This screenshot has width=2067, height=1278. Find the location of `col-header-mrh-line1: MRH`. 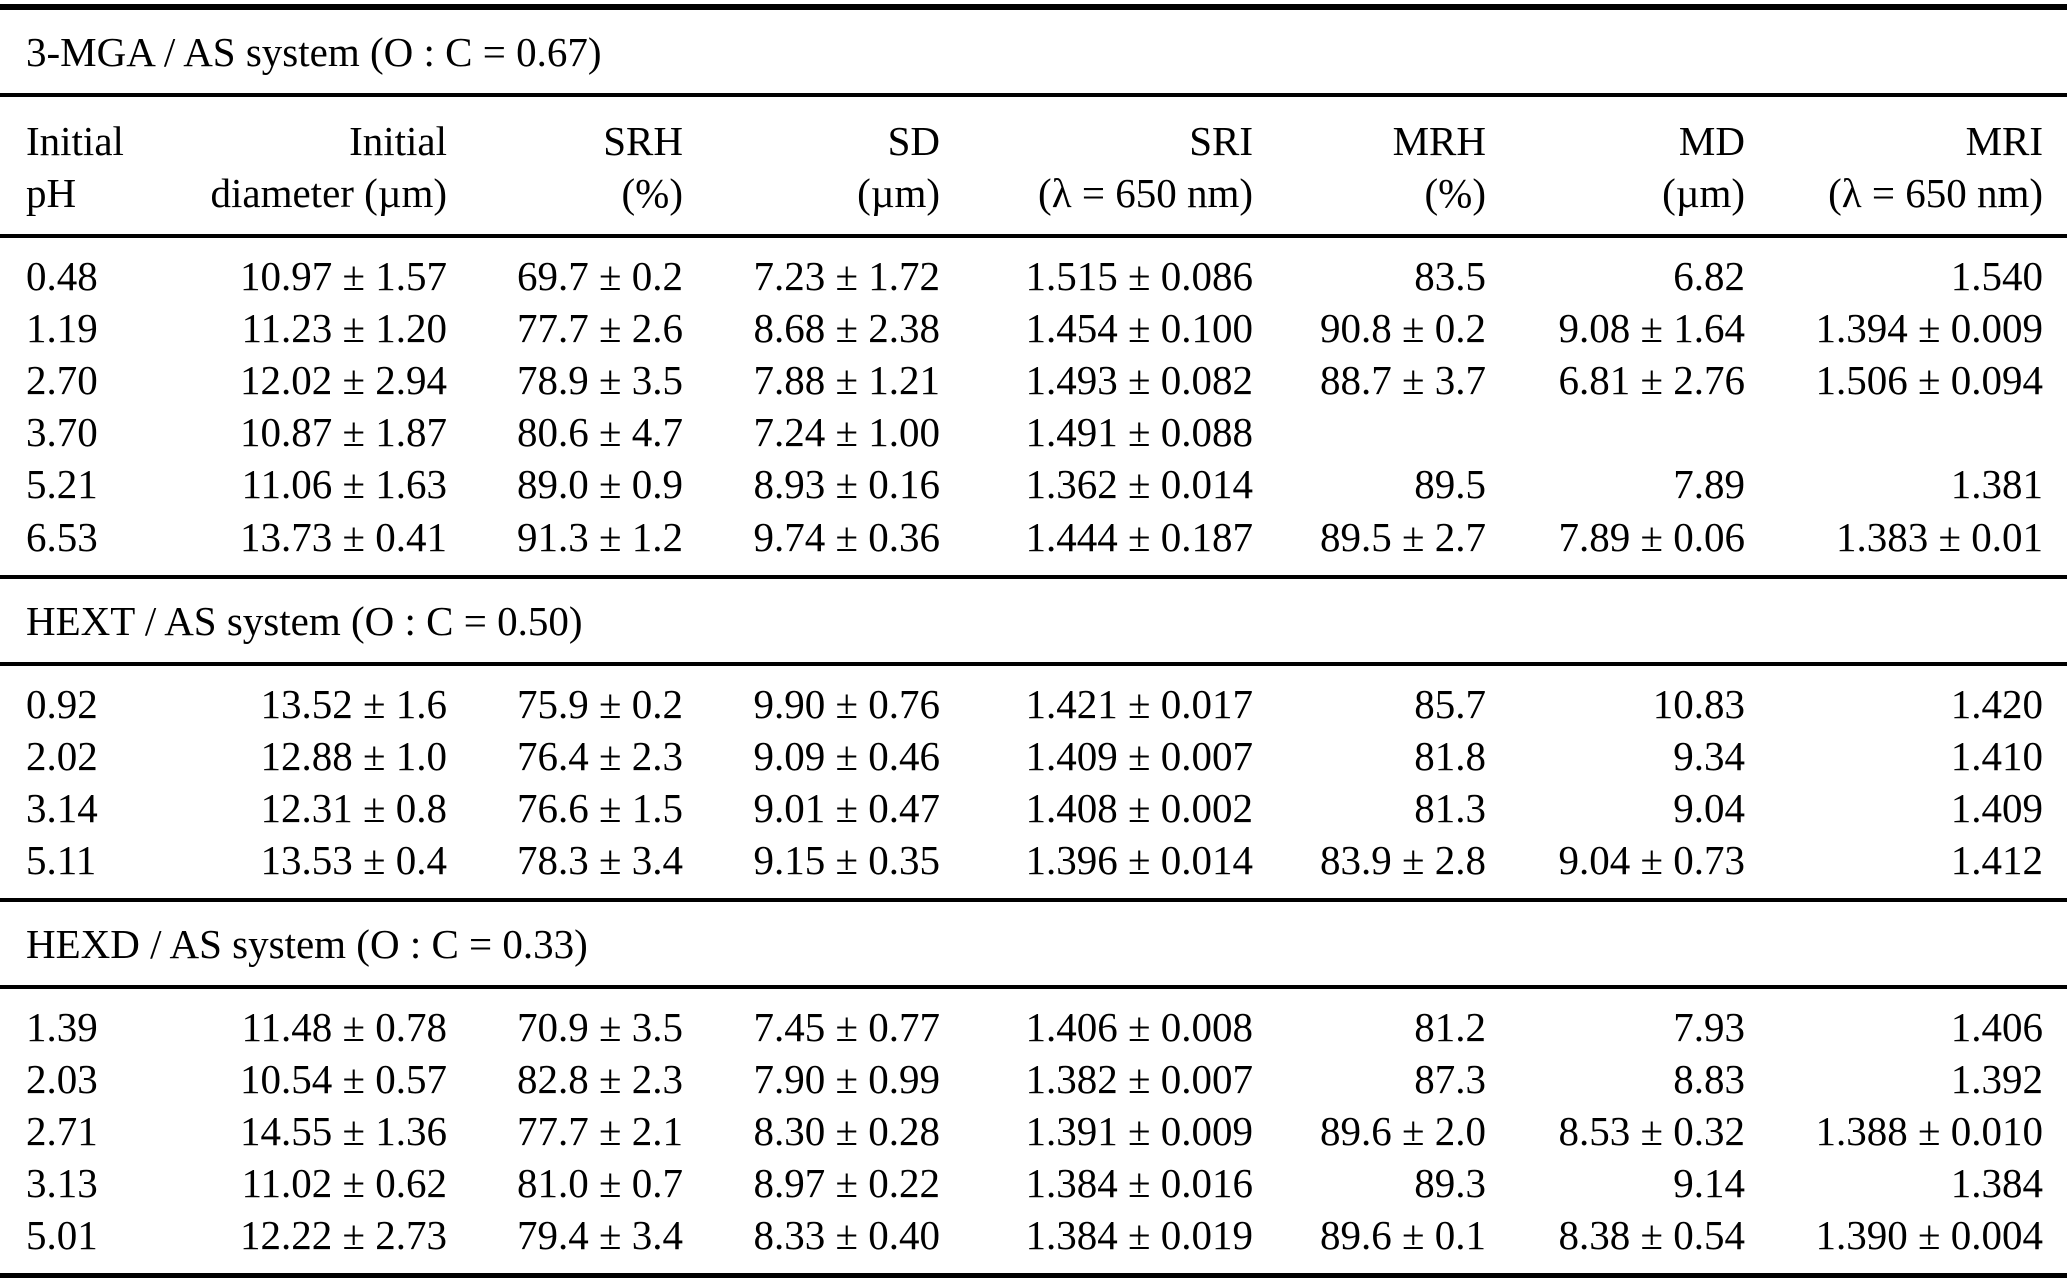

col-header-mrh-line1: MRH is located at coordinates (1439, 141).